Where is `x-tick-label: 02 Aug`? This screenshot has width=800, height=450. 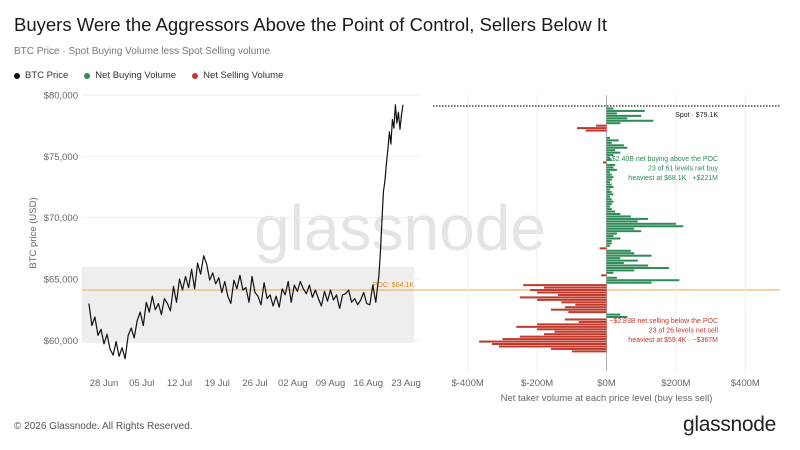 x-tick-label: 02 Aug is located at coordinates (293, 383).